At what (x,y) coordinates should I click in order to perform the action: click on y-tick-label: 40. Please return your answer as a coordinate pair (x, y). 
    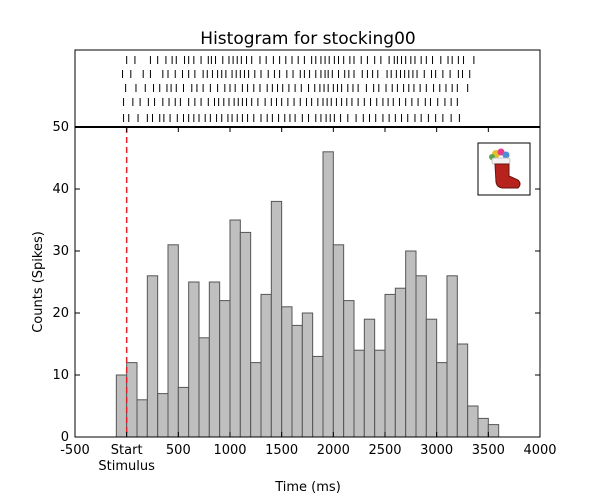
    Looking at the image, I should click on (60, 189).